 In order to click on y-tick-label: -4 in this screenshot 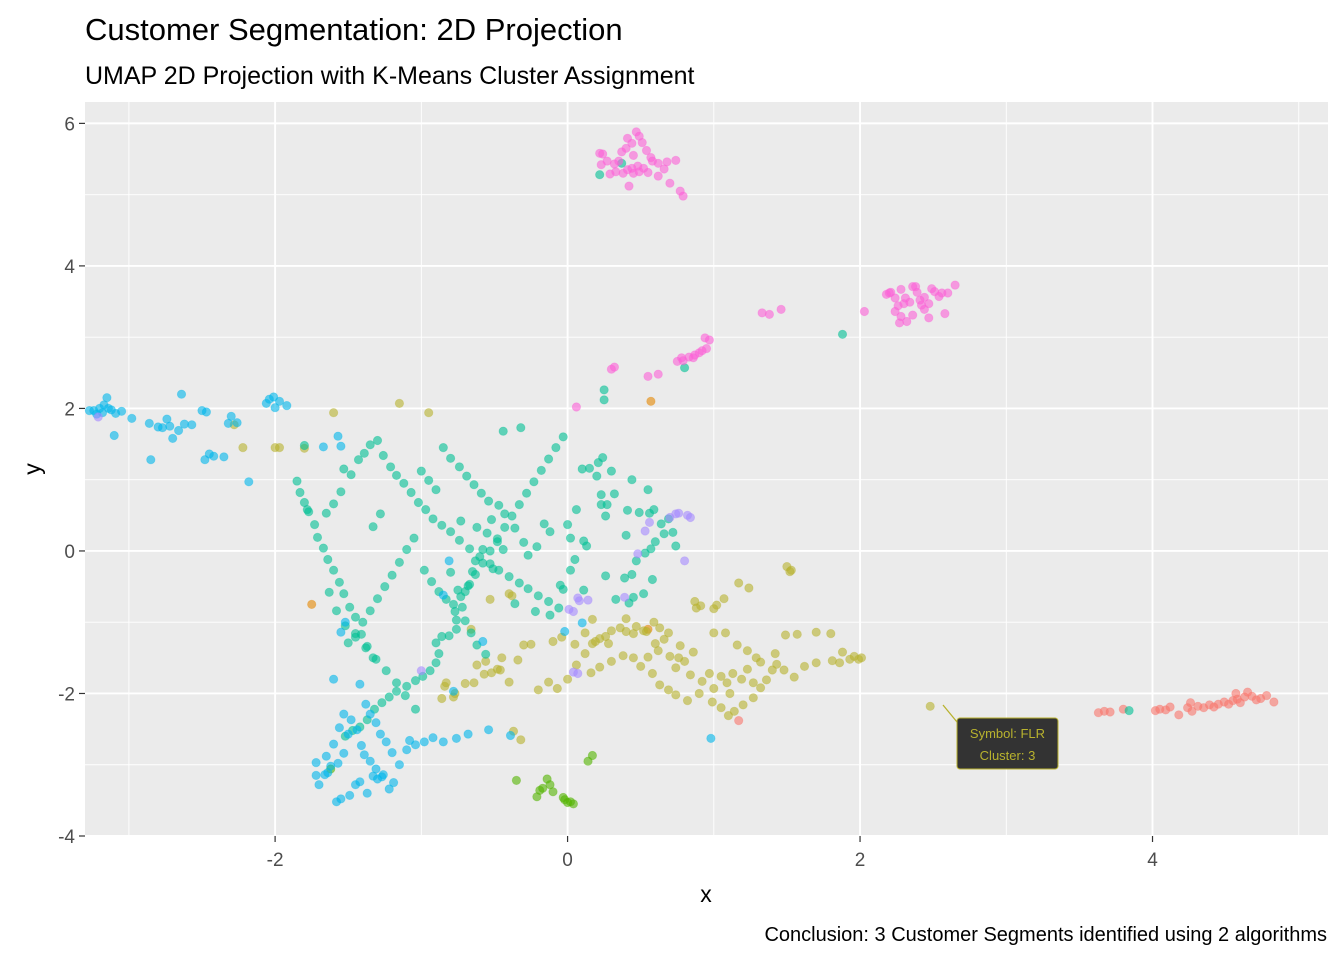, I will do `click(66, 837)`.